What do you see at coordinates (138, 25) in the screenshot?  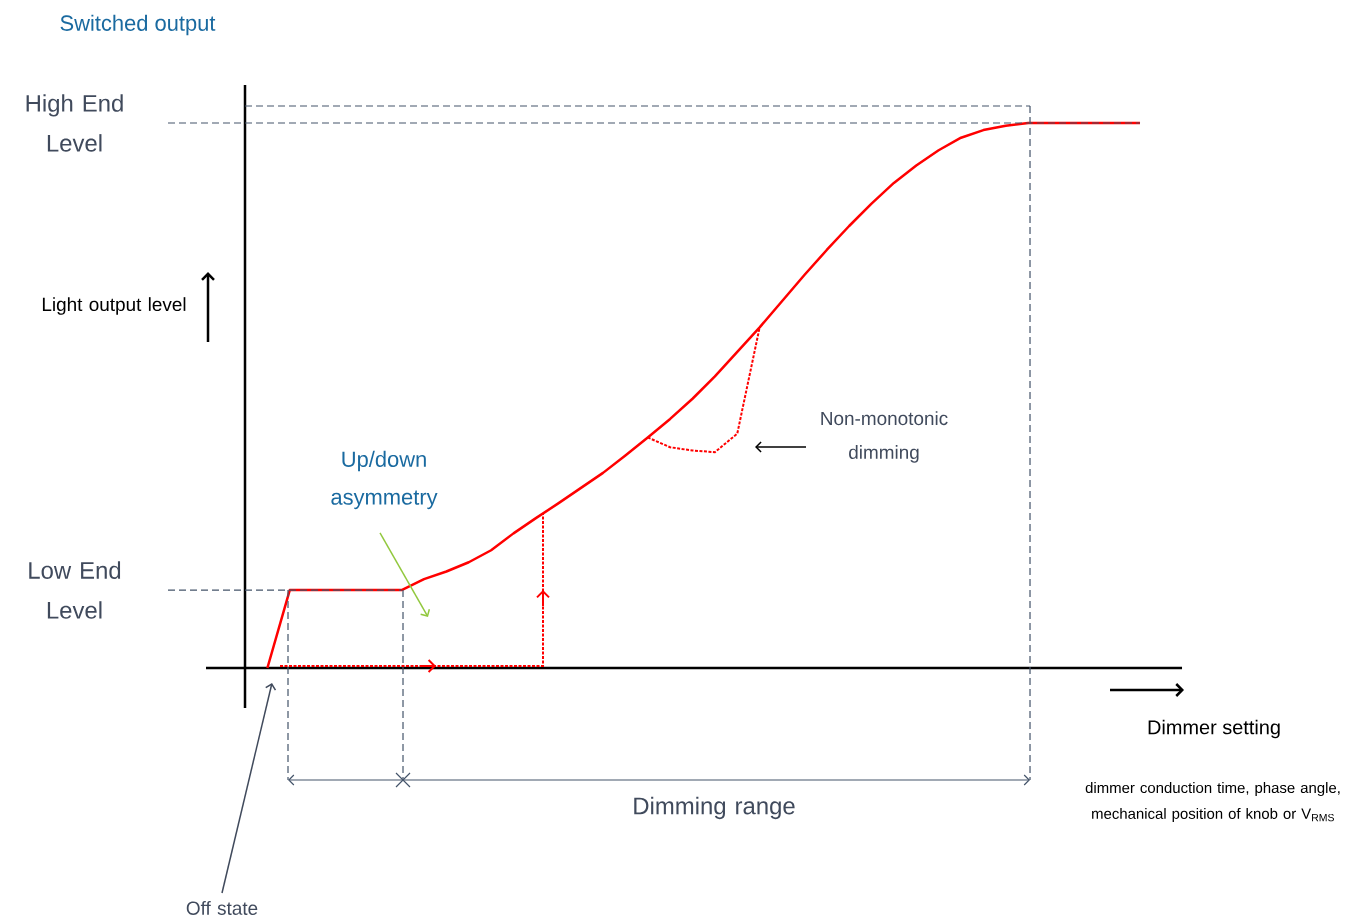 I see `chart-title: Switched output` at bounding box center [138, 25].